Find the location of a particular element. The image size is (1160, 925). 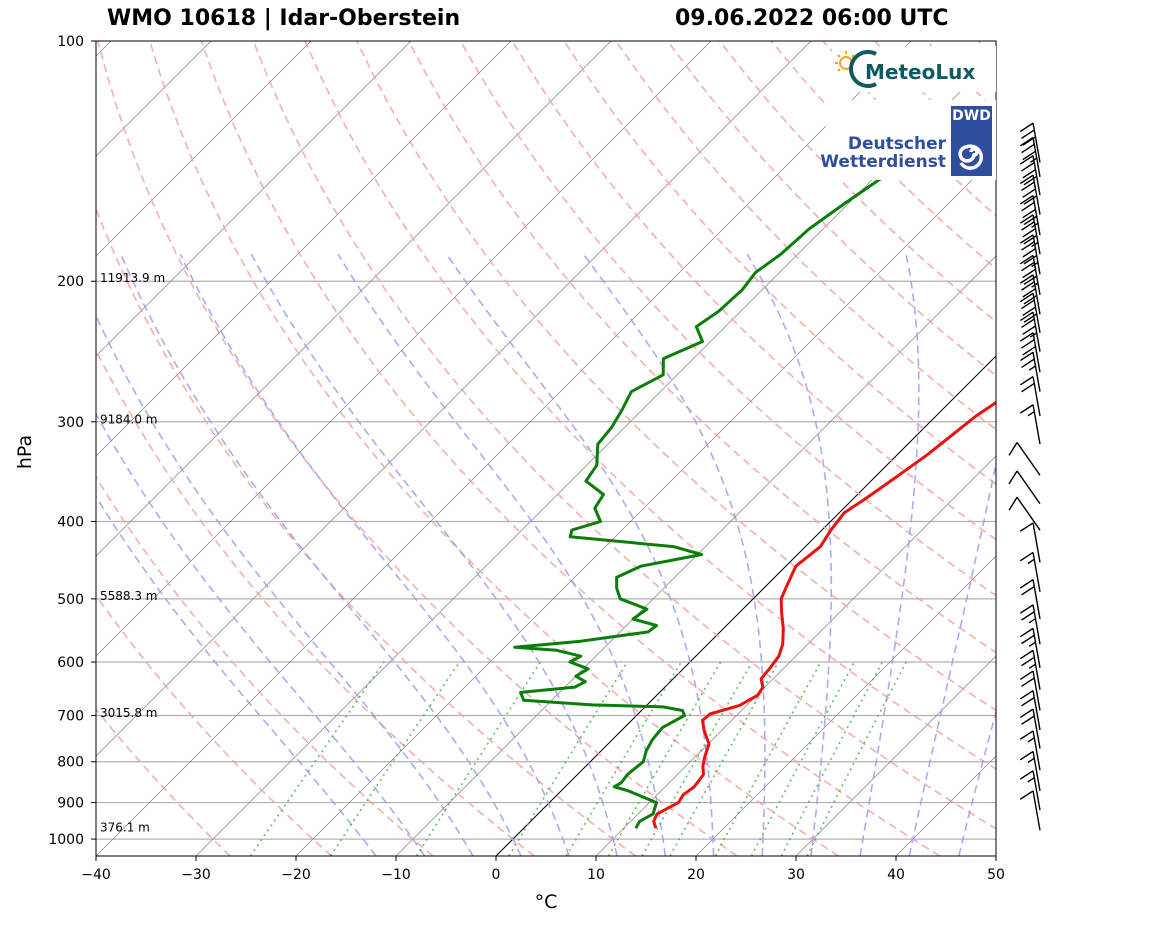

meteolux-logo: MeteoLux is located at coordinates (914, 69).